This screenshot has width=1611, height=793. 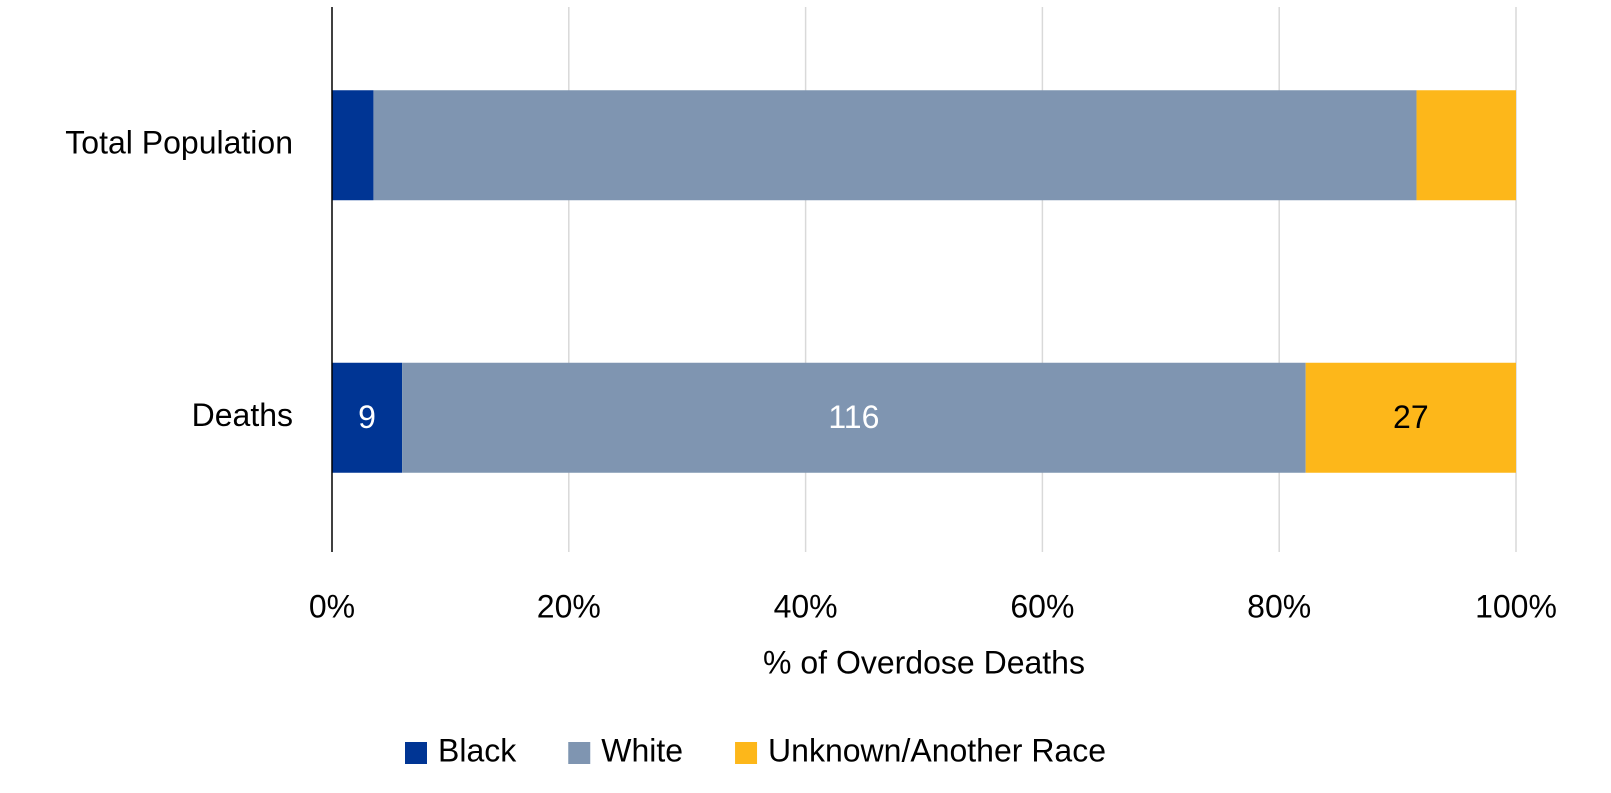 What do you see at coordinates (642, 750) in the screenshot?
I see `legend-label: White` at bounding box center [642, 750].